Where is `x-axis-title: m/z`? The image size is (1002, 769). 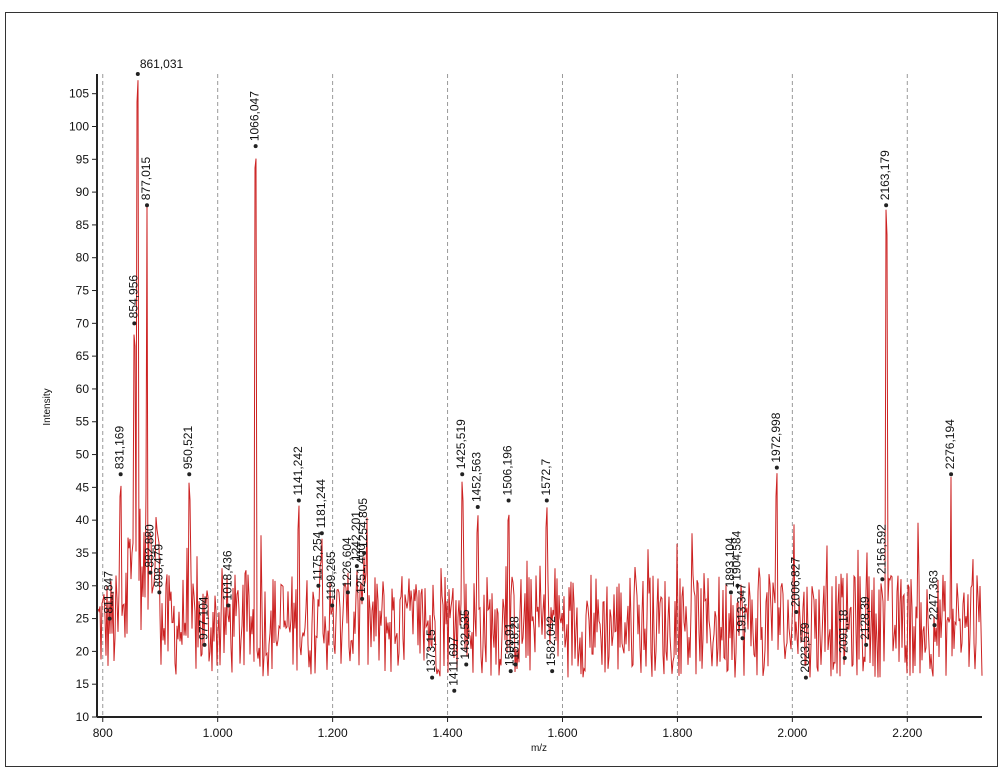
x-axis-title: m/z is located at coordinates (539, 748).